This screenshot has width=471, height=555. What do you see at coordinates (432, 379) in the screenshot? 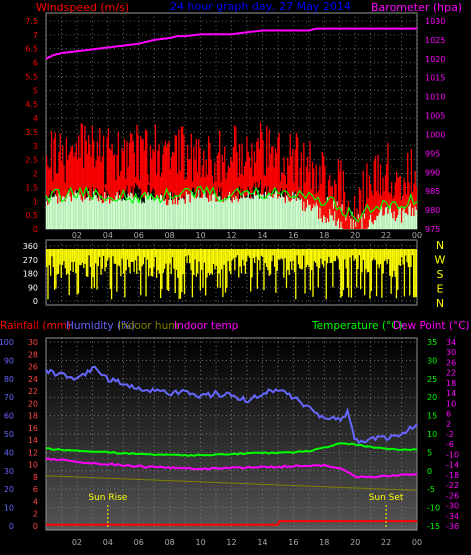
I see `temperature-tick-label: 25` at bounding box center [432, 379].